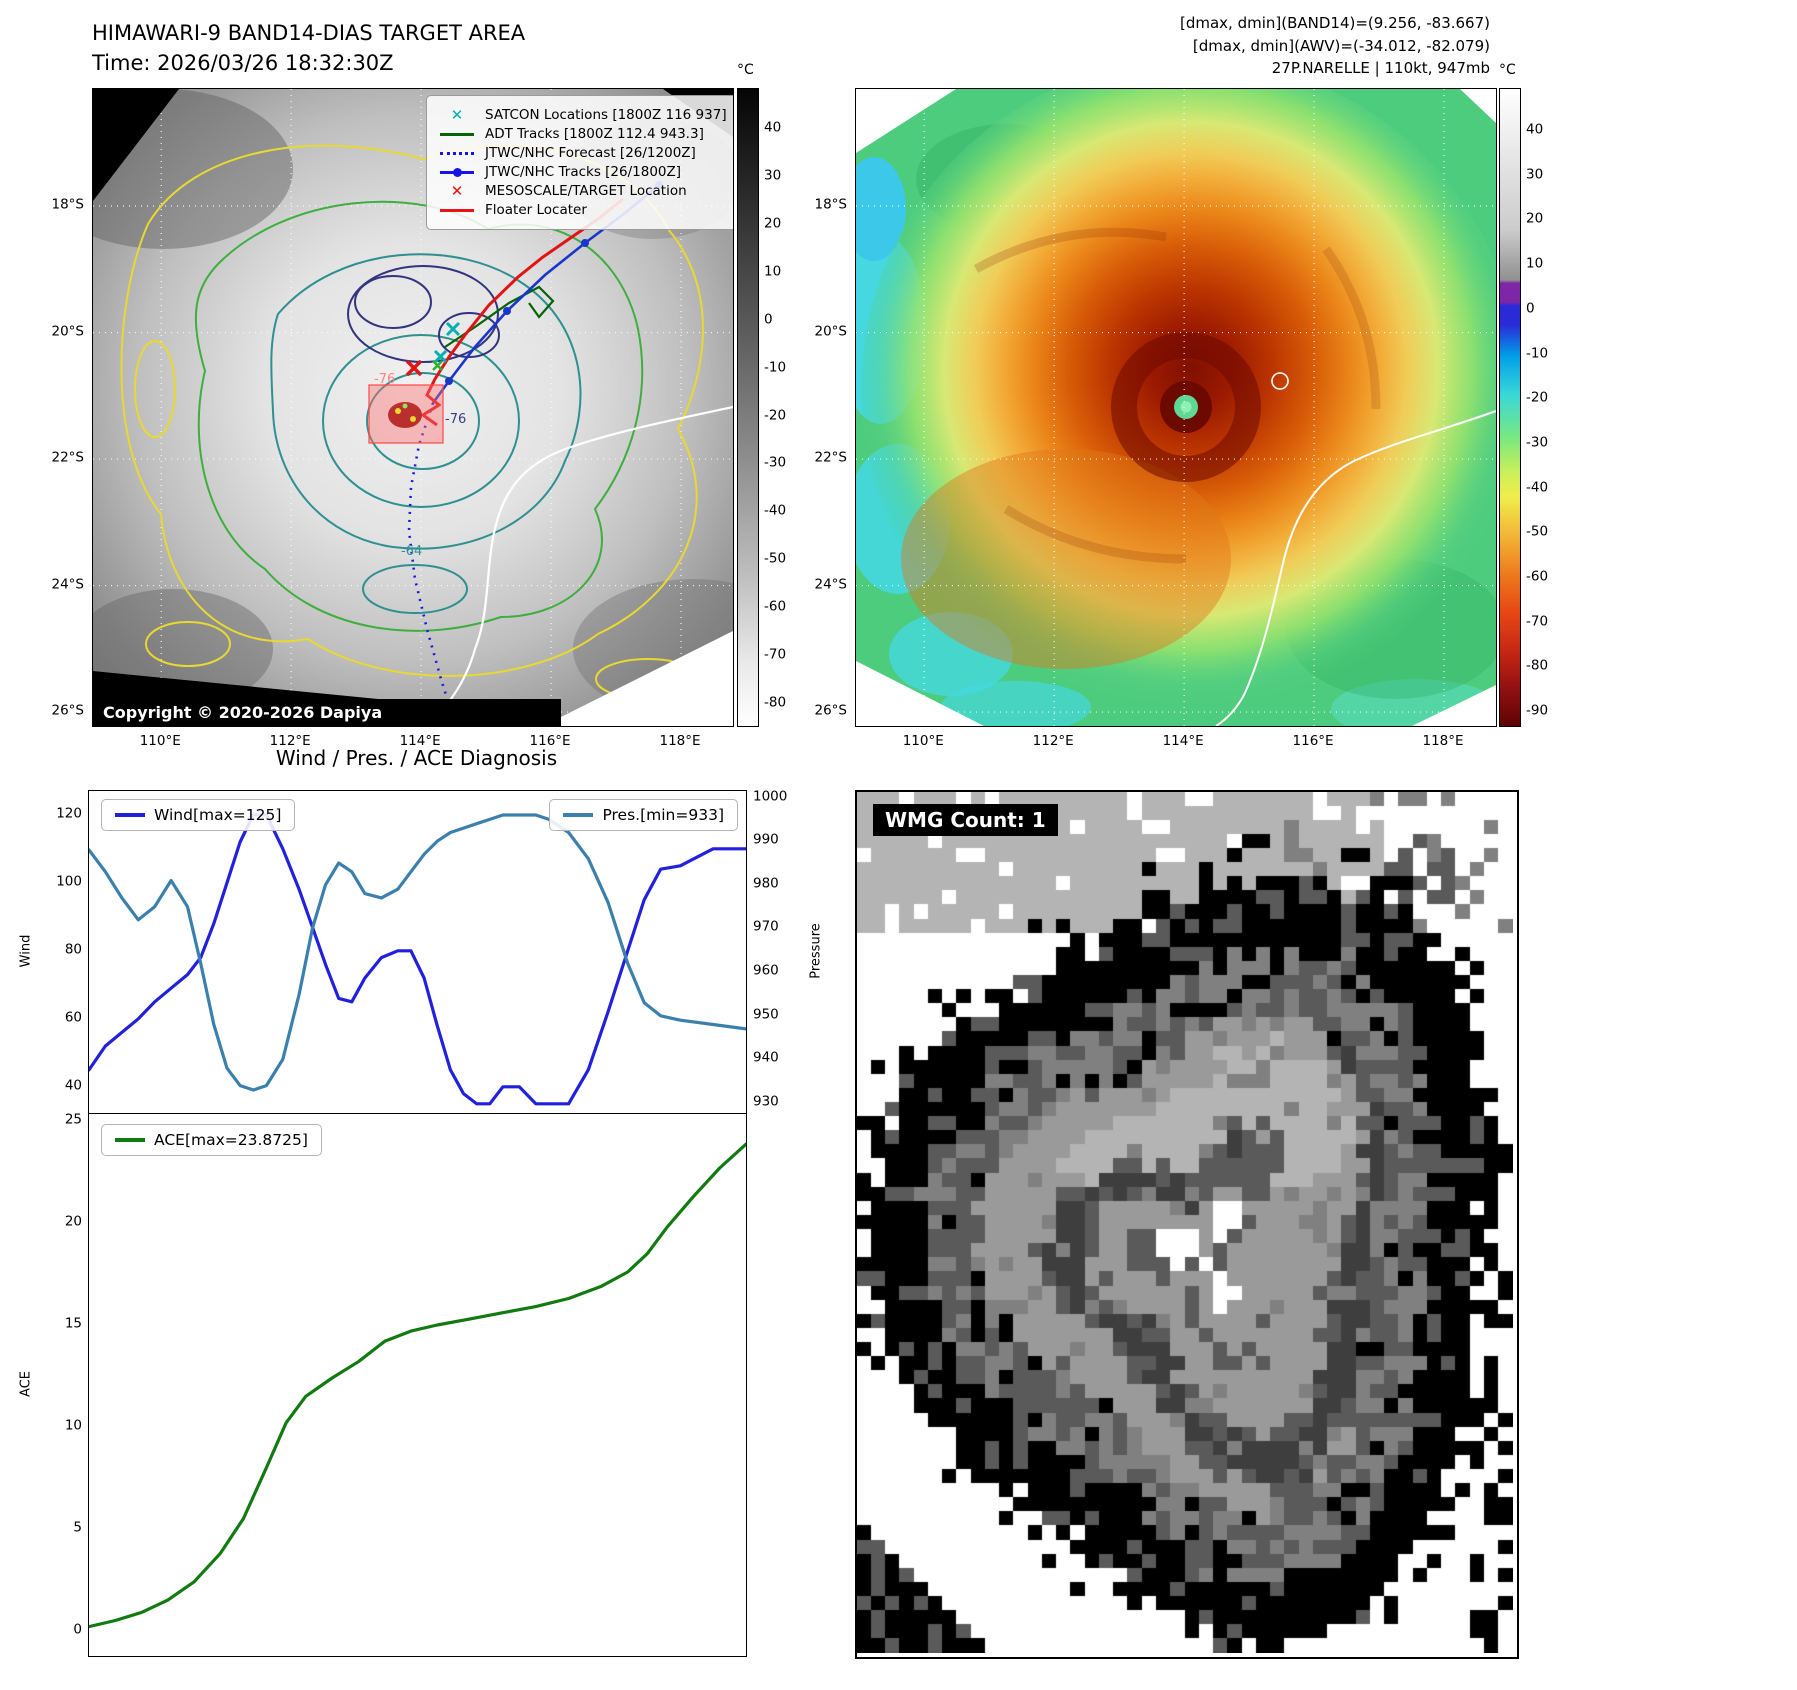 The width and height of the screenshot is (1797, 1690). What do you see at coordinates (406, 414) in the screenshot?
I see `target-box` at bounding box center [406, 414].